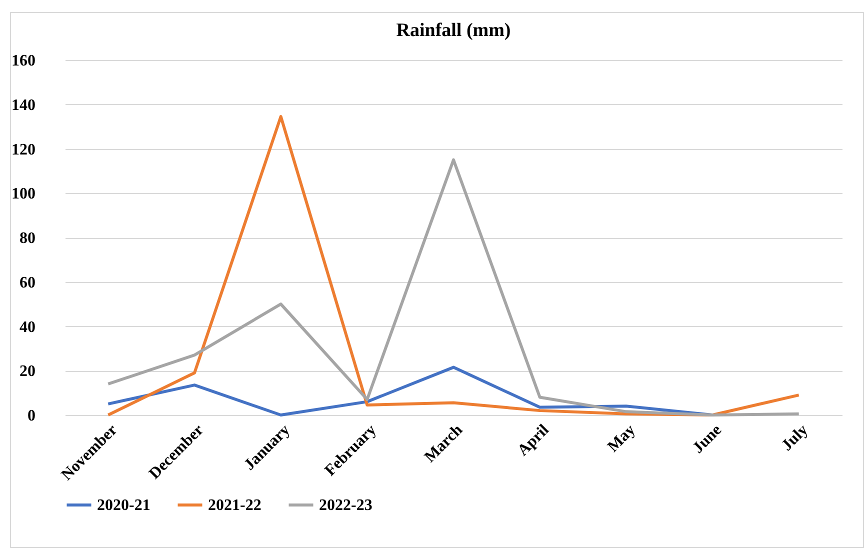  Describe the element at coordinates (24, 61) in the screenshot. I see `y-tick-label: 160` at that location.